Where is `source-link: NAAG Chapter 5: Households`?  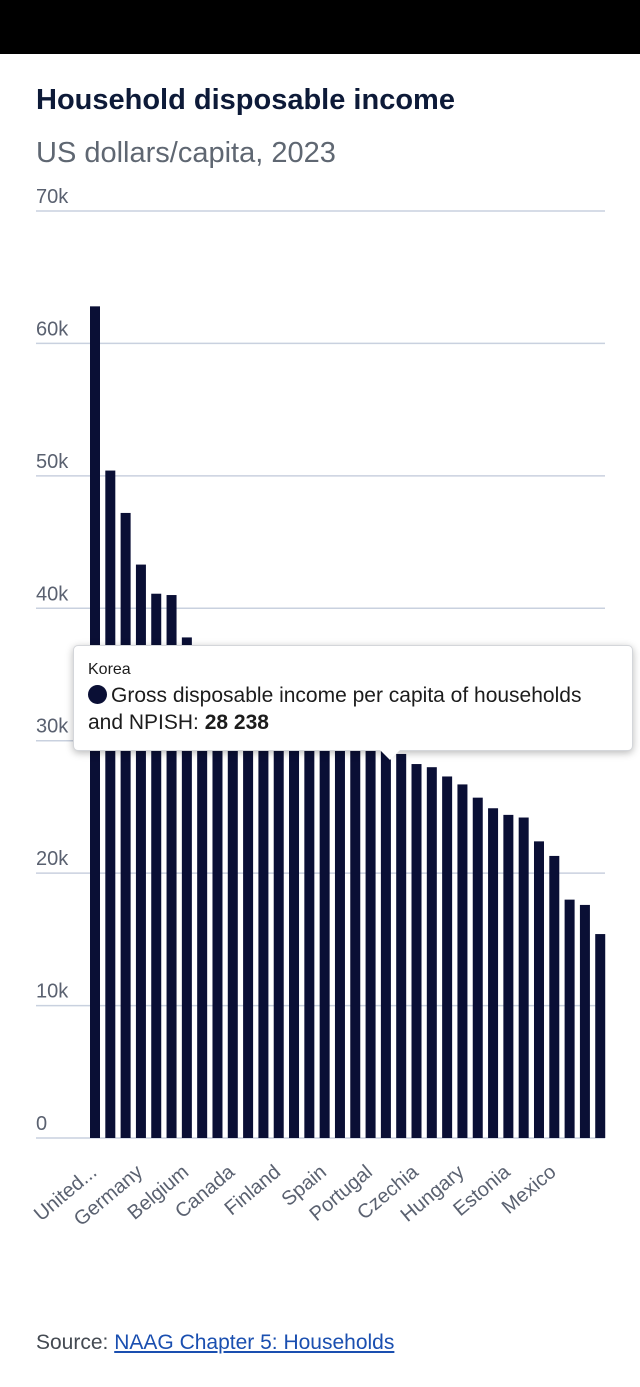
source-link: NAAG Chapter 5: Households is located at coordinates (254, 1342).